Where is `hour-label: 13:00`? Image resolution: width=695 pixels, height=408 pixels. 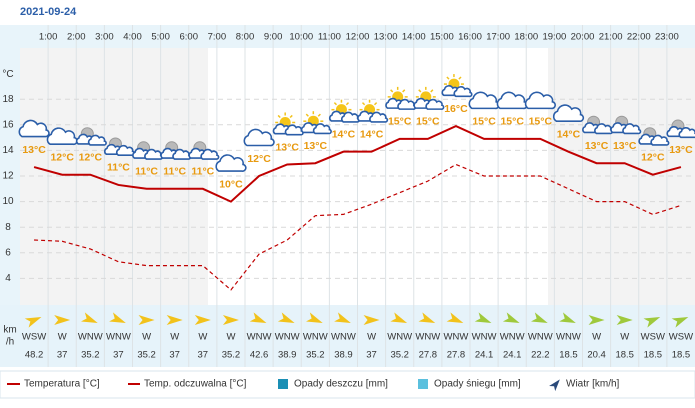
hour-label: 13:00 is located at coordinates (386, 37).